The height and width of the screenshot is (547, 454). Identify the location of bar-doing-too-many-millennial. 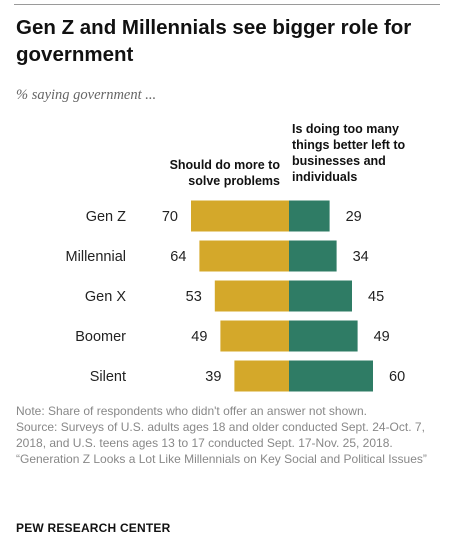
(313, 256).